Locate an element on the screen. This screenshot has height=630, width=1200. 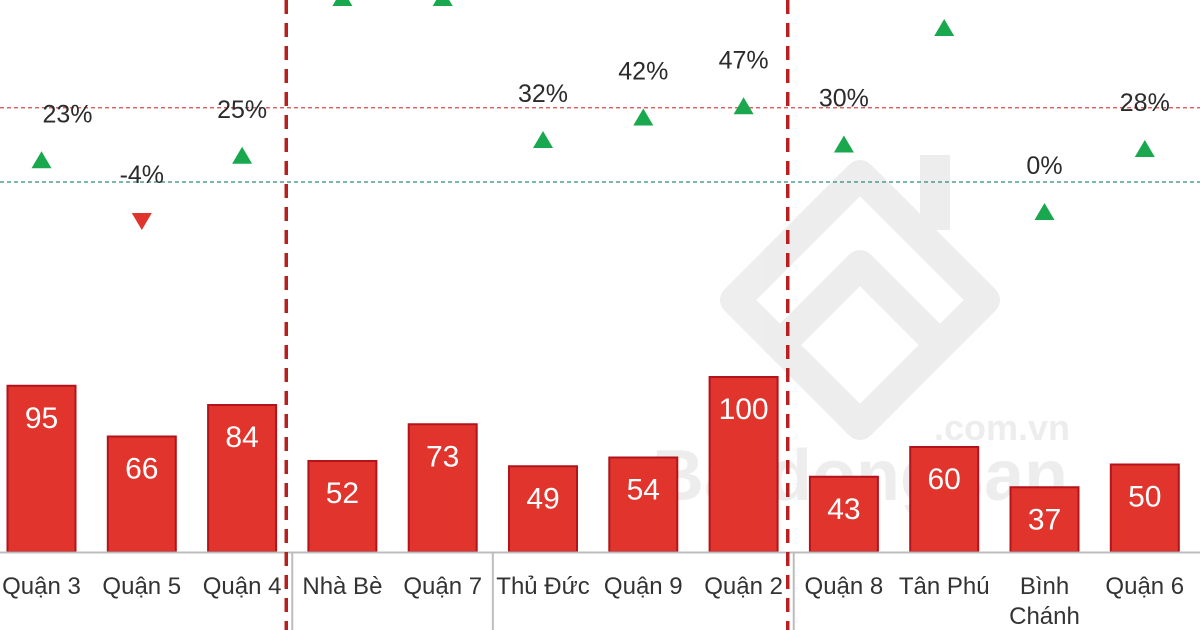
watermark-domain: .com.vn is located at coordinates (1002, 427).